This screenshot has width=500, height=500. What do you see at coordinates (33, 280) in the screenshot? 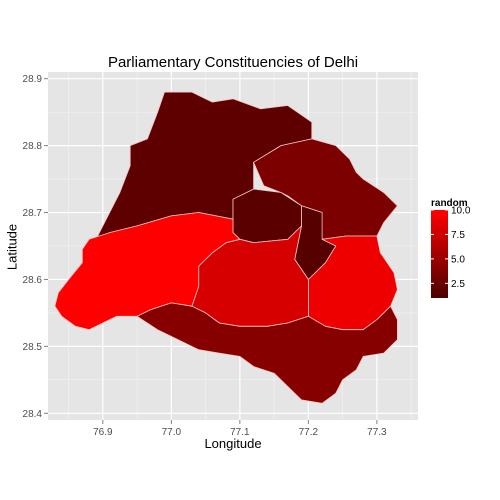
I see `y-tick-label: 28.6` at bounding box center [33, 280].